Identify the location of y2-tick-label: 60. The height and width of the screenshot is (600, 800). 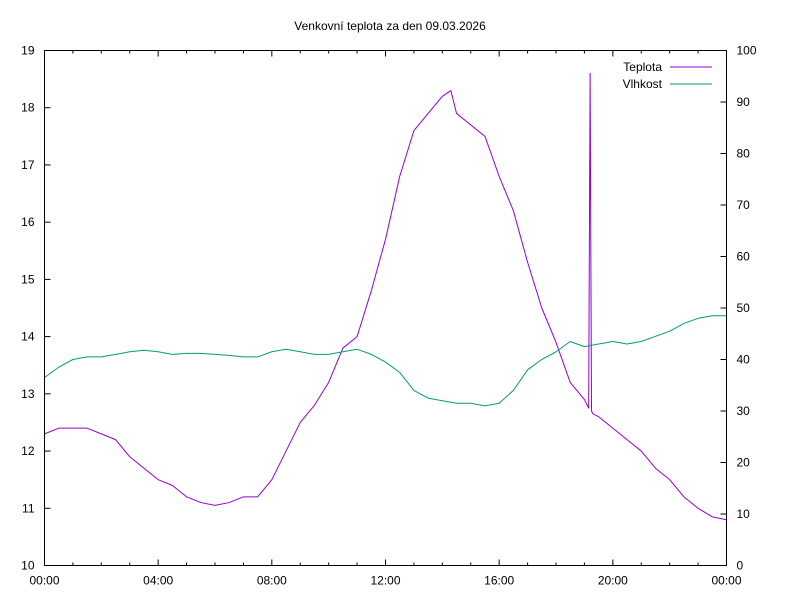
(744, 257).